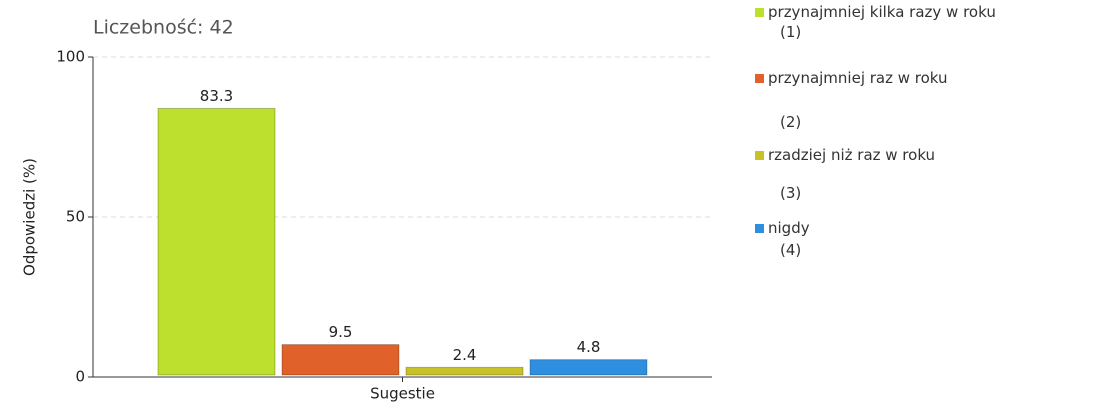  Describe the element at coordinates (163, 28) in the screenshot. I see `chart-title: Liczebność: 42` at that location.